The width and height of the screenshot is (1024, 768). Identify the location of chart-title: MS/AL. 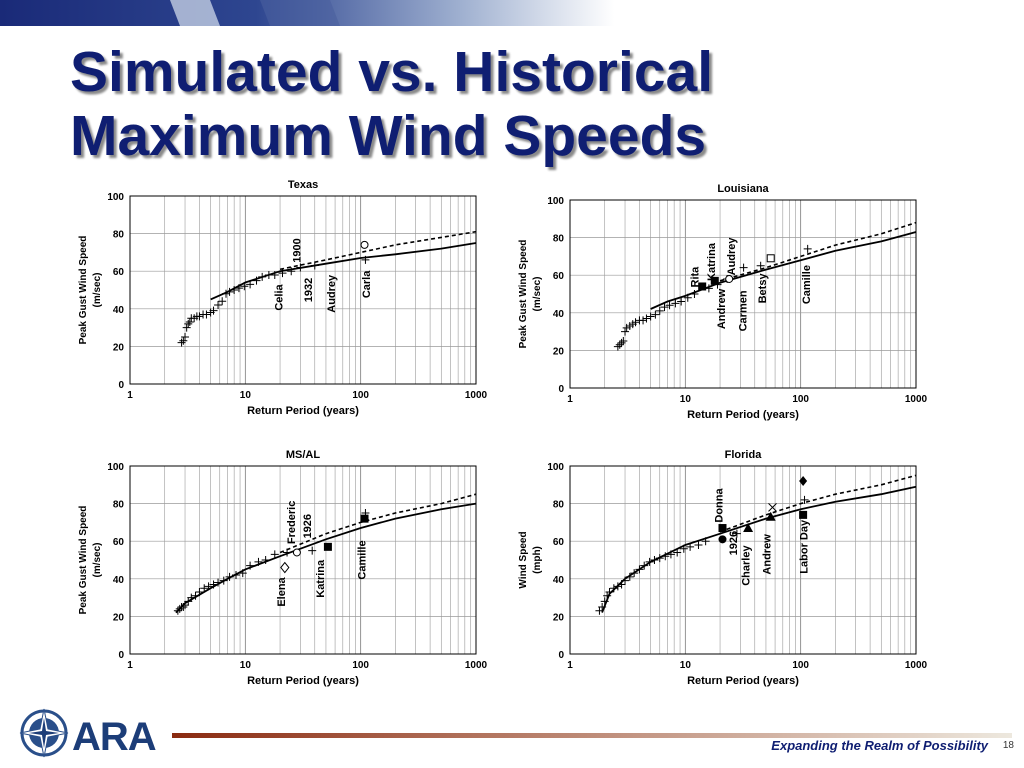
(303, 455).